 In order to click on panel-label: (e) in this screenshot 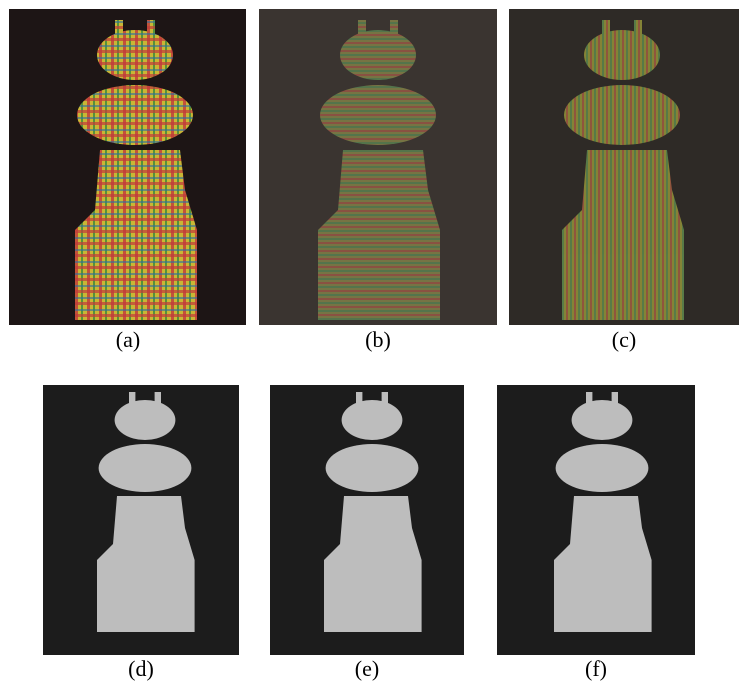, I will do `click(367, 668)`.